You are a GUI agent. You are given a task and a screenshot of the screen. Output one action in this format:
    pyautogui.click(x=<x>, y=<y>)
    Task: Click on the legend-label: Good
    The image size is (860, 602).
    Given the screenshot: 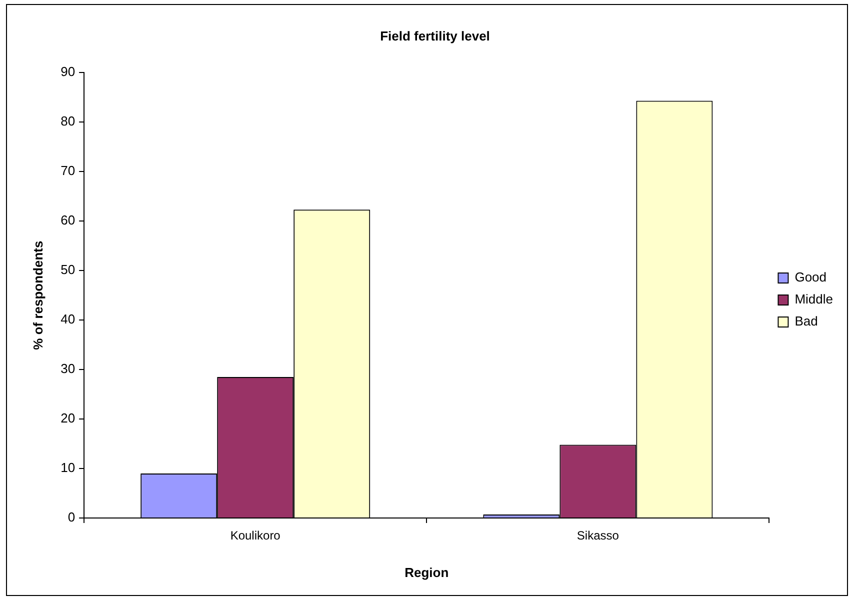 What is the action you would take?
    pyautogui.click(x=810, y=277)
    